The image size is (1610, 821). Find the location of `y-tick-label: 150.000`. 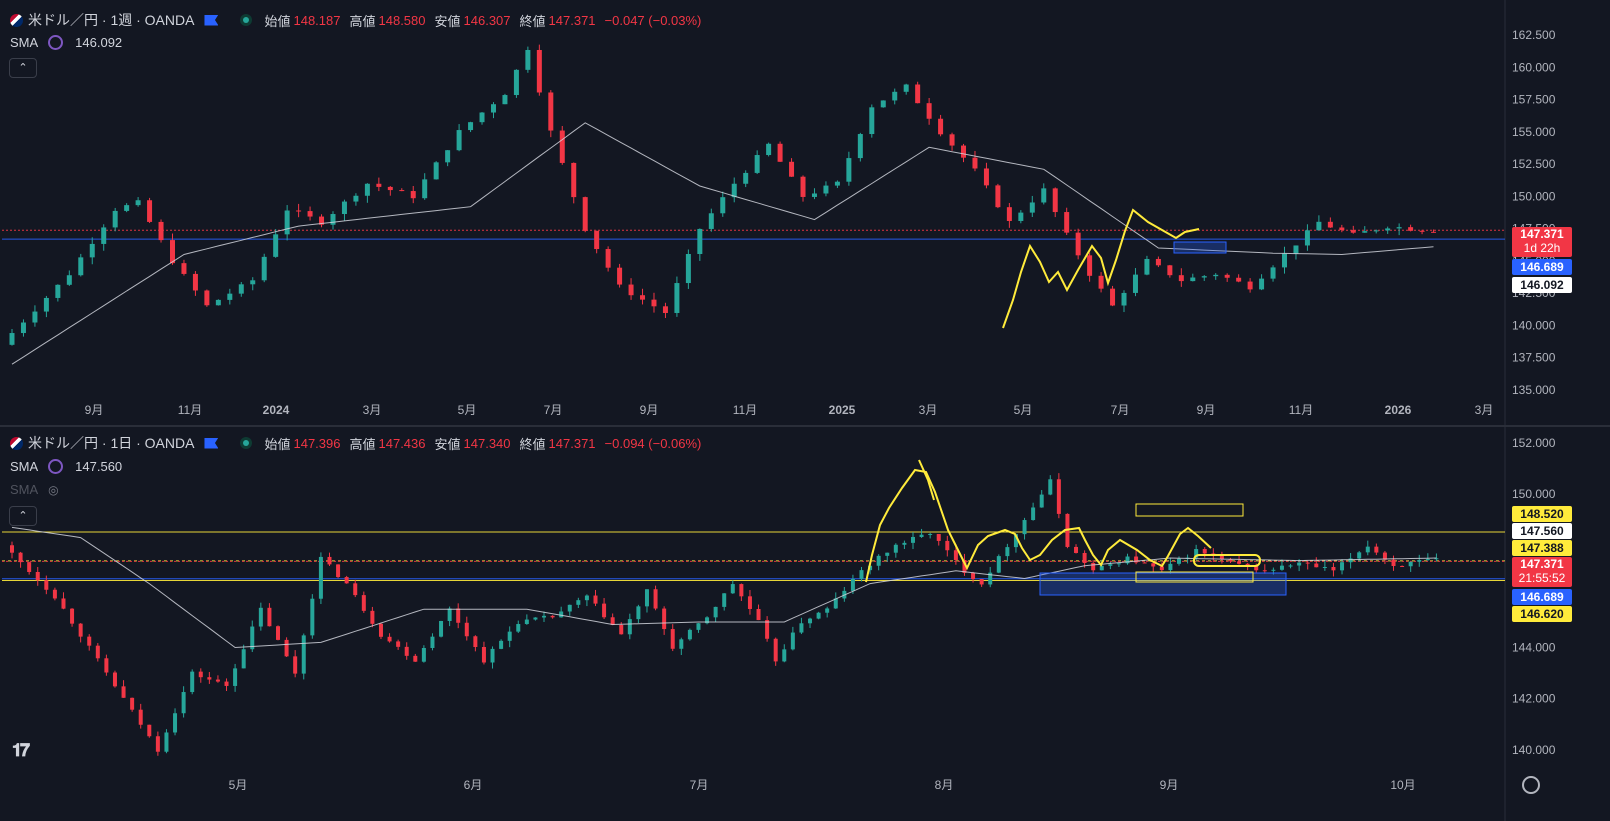

y-tick-label: 150.000 is located at coordinates (1534, 494).